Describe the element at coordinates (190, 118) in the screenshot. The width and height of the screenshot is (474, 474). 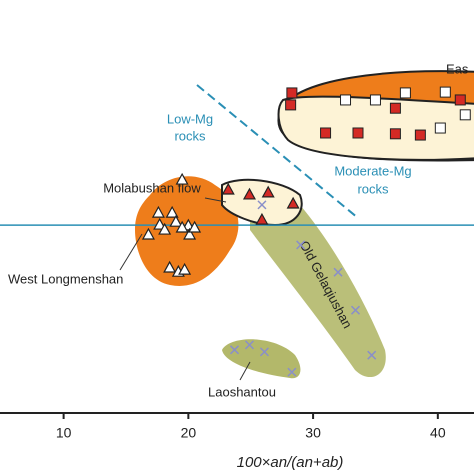
I see `annotation: Low-Mg` at that location.